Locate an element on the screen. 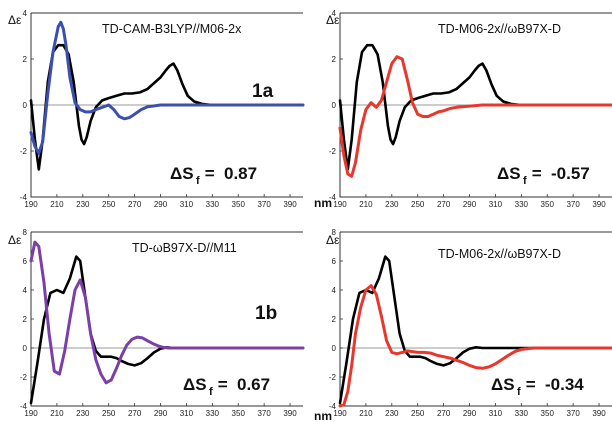 Image resolution: width=612 pixels, height=425 pixels. compound-label: 1a is located at coordinates (263, 91).